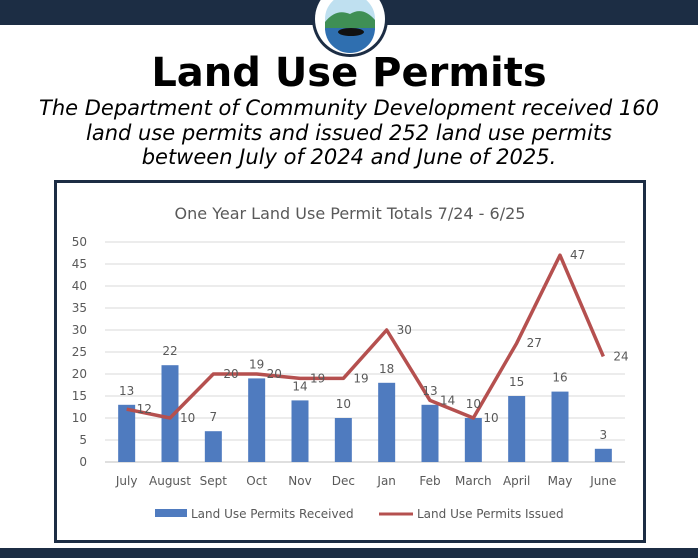 Image resolution: width=698 pixels, height=558 pixels. Describe the element at coordinates (602, 481) in the screenshot. I see `x-tick-label: June` at that location.